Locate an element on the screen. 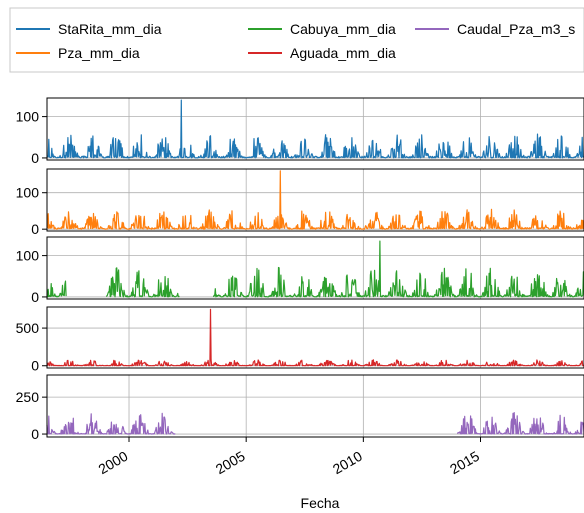 The height and width of the screenshot is (513, 584). panel-Aguada_mm_dia: 0 500 is located at coordinates (300, 340).